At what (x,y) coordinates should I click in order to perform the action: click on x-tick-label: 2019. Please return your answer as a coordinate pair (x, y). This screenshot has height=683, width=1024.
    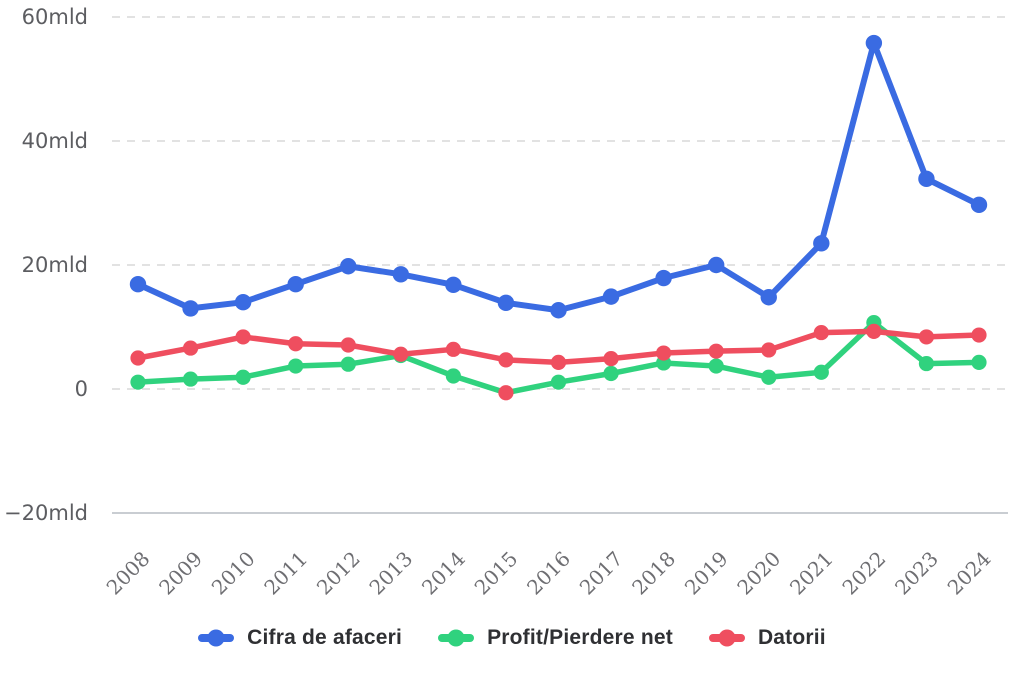
    Looking at the image, I should click on (706, 573).